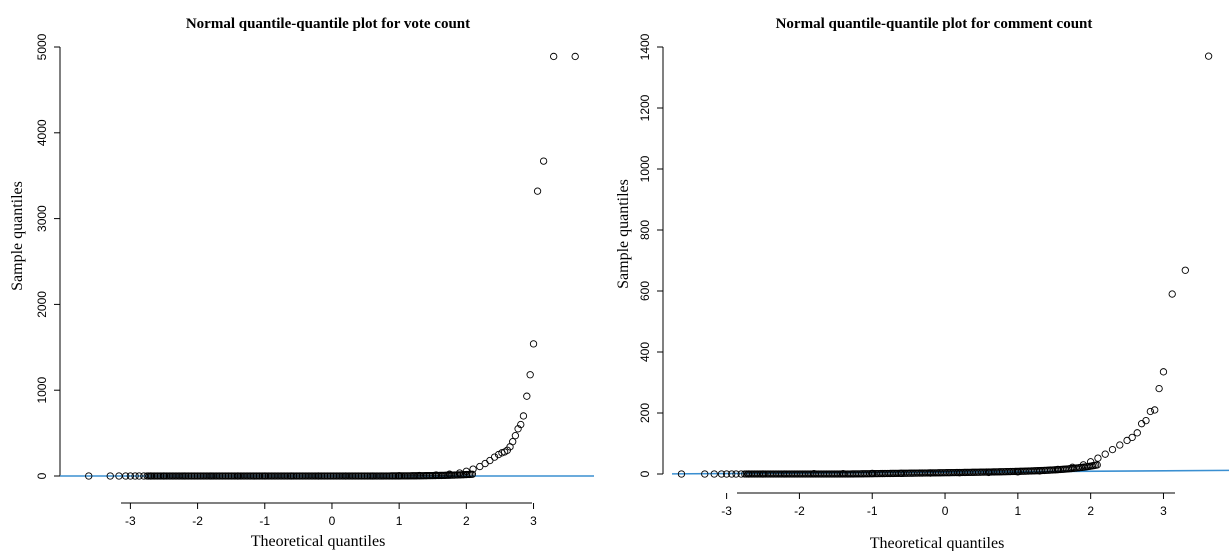 The image size is (1229, 551). Describe the element at coordinates (645, 46) in the screenshot. I see `y-tick-label: 1400` at that location.